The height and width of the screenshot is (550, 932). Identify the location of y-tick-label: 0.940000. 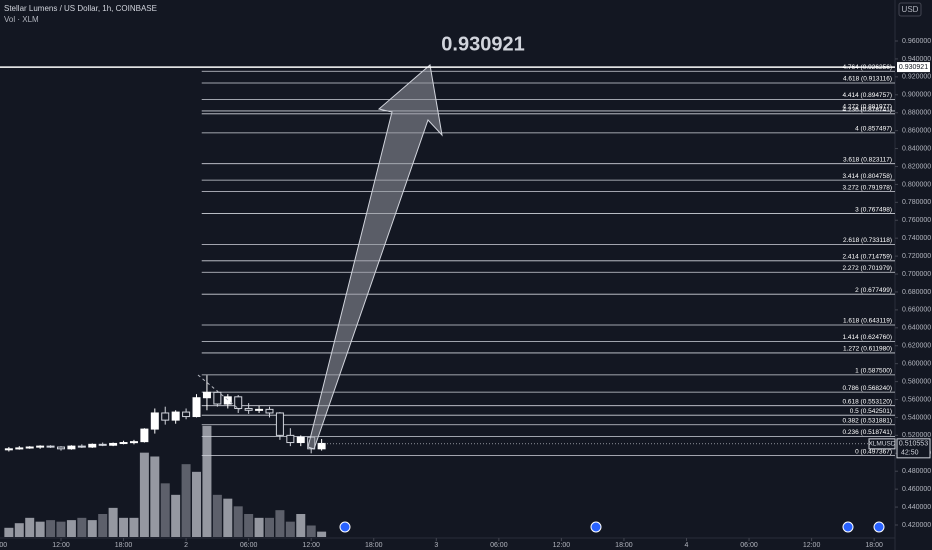
(916, 59).